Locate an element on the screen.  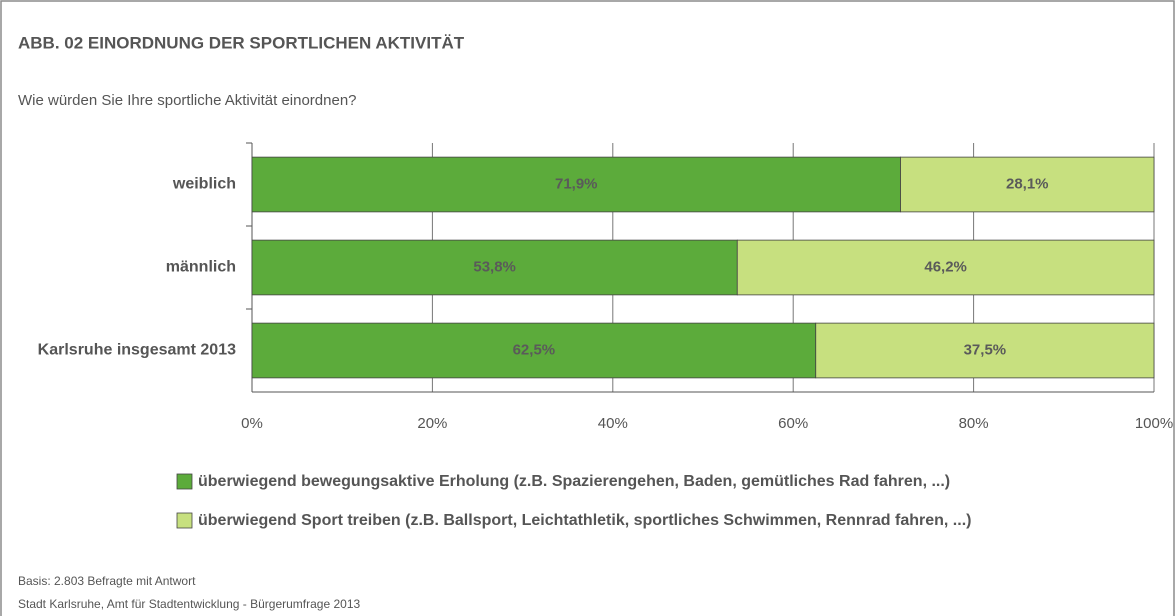
value-label: 28,1% is located at coordinates (1027, 183).